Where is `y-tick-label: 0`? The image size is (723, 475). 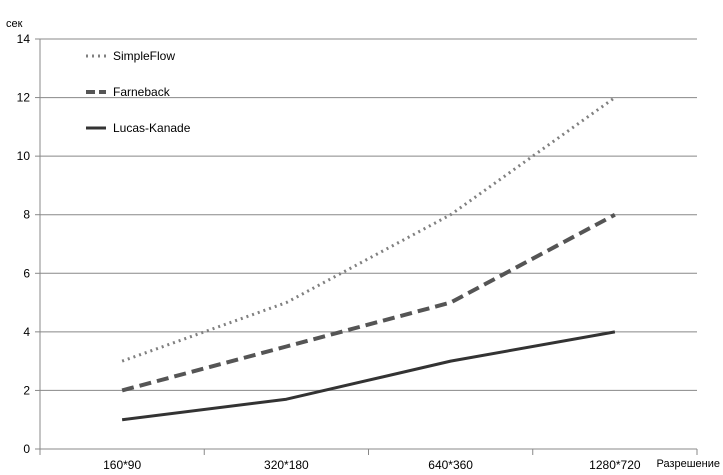
y-tick-label: 0 is located at coordinates (26, 449).